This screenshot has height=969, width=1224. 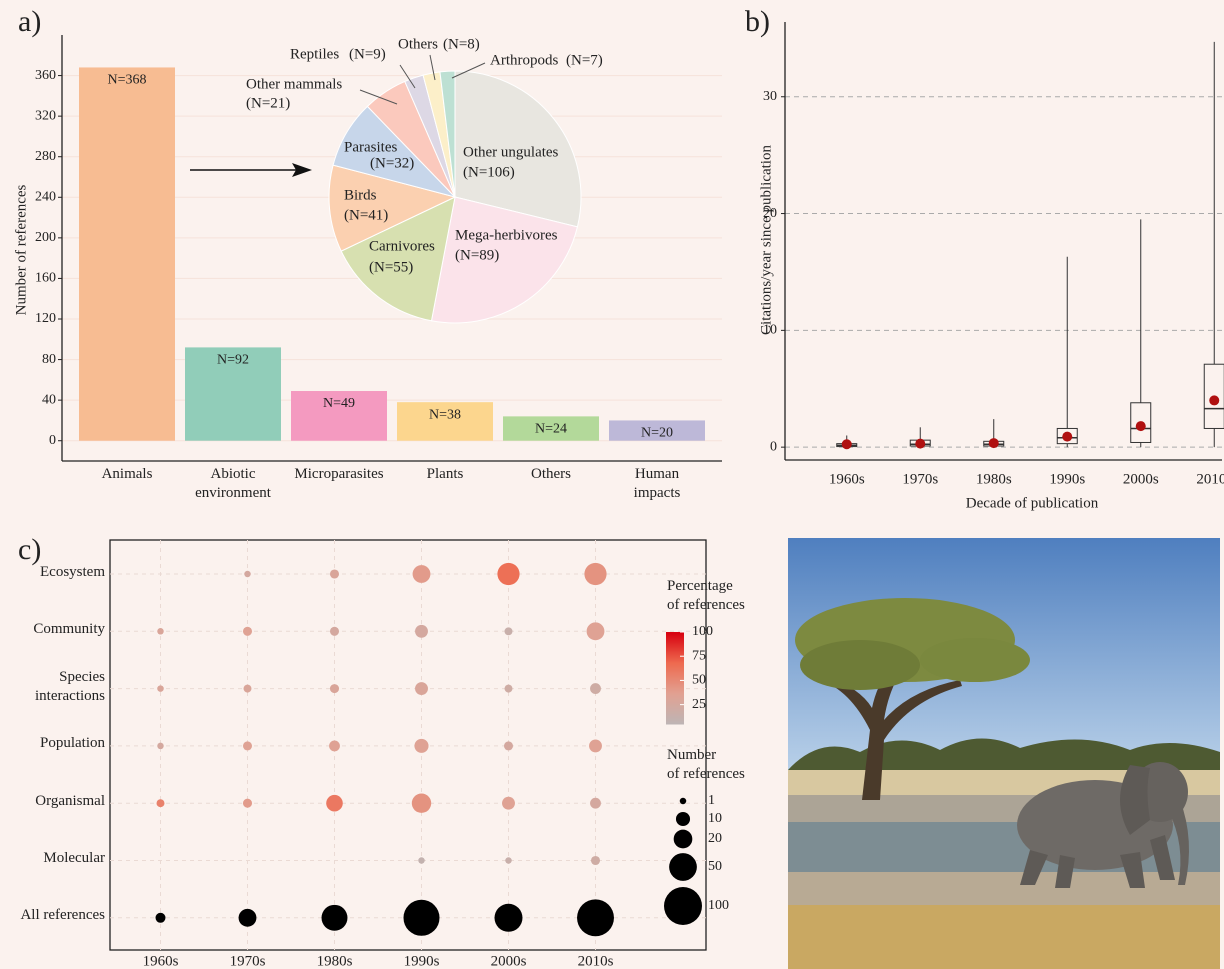 What do you see at coordinates (766, 240) in the screenshot?
I see `y-axis-label: Citations/year since publication` at bounding box center [766, 240].